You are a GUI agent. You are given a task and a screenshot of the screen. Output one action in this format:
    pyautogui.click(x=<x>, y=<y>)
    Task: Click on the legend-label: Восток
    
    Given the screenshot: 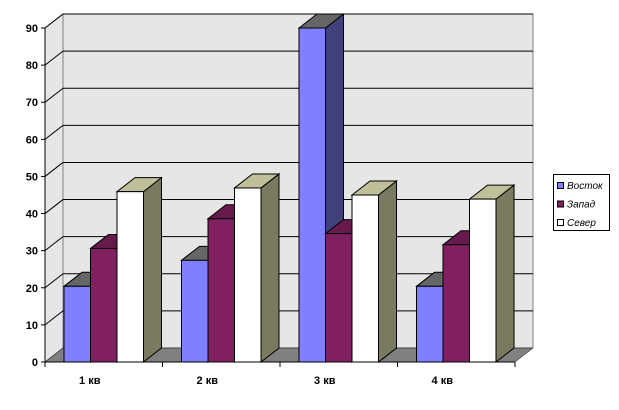 What is the action you would take?
    pyautogui.click(x=585, y=186)
    